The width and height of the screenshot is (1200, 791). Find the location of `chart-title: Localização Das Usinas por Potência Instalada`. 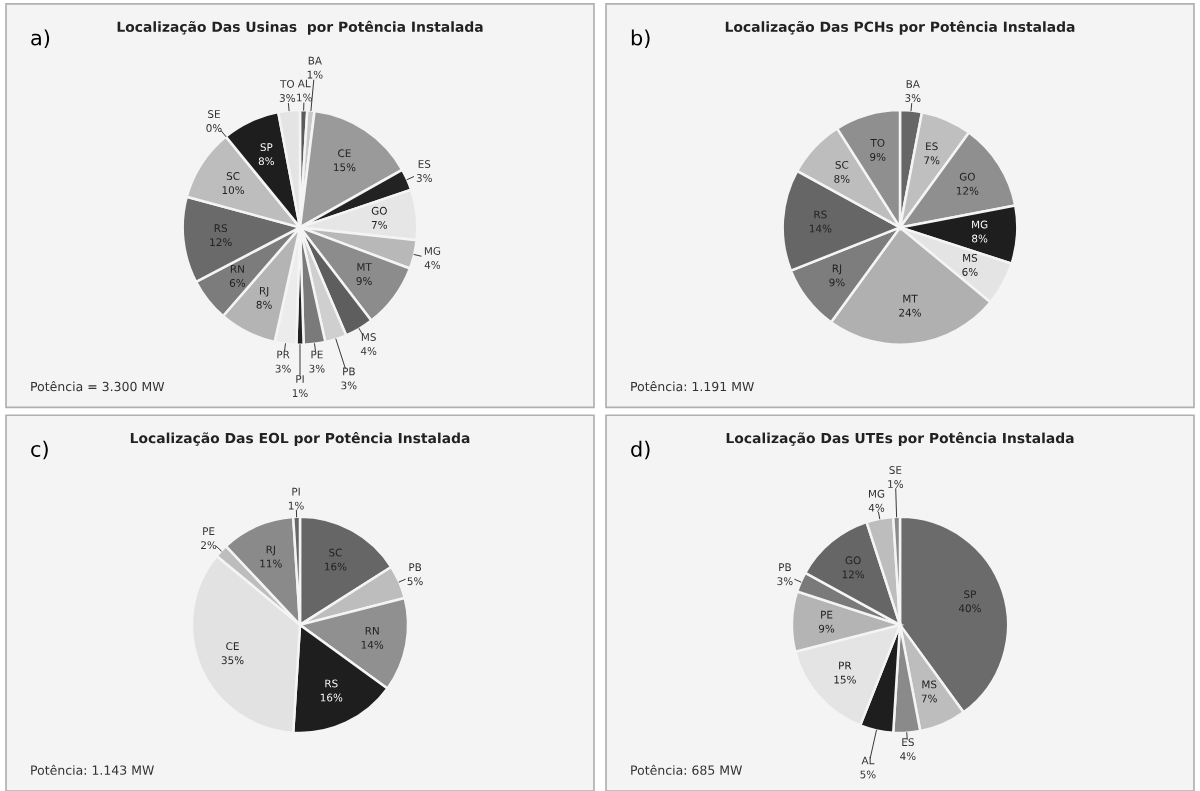

chart-title: Localização Das Usinas por Potência Instalada is located at coordinates (300, 27).